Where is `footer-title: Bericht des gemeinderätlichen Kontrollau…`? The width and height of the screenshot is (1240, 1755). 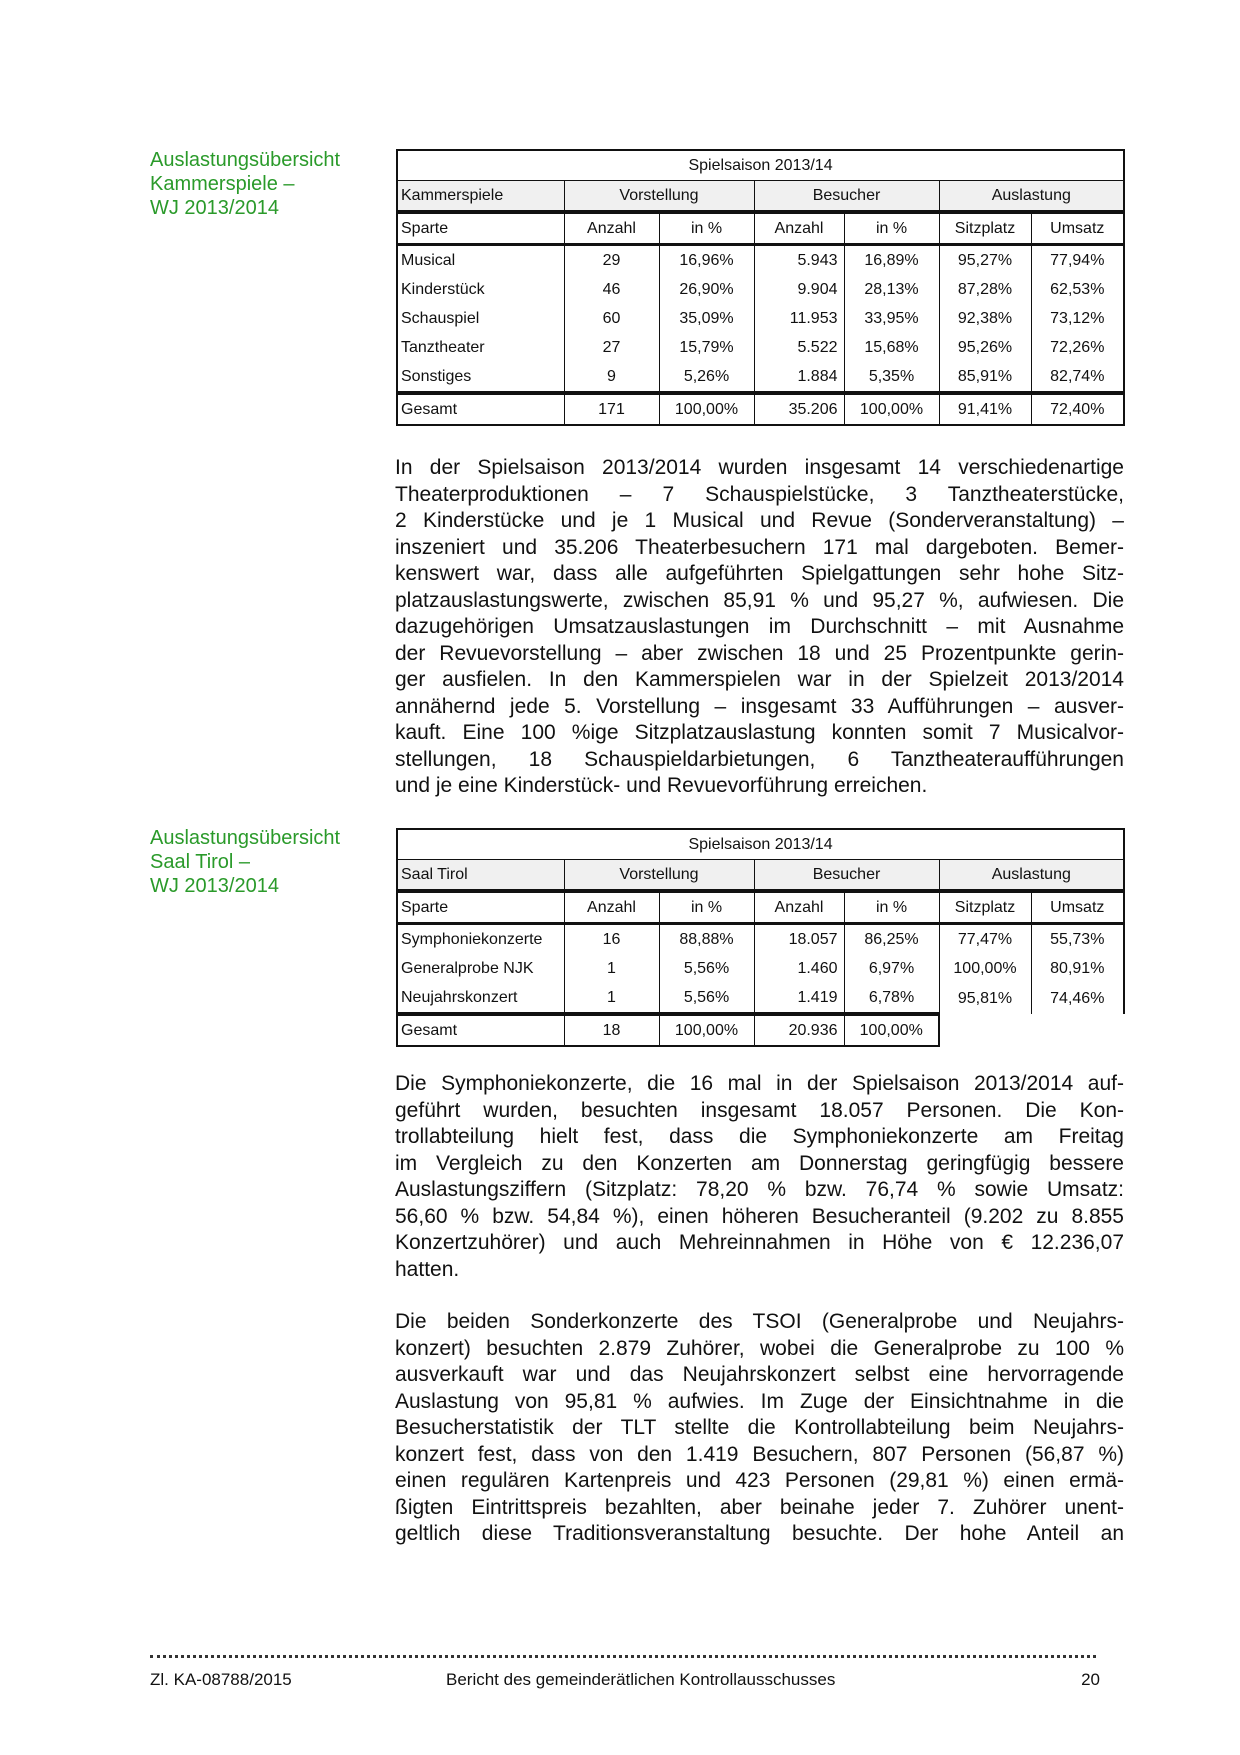
footer-title: Bericht des gemeinderätlichen Kontrollau… is located at coordinates (641, 1679).